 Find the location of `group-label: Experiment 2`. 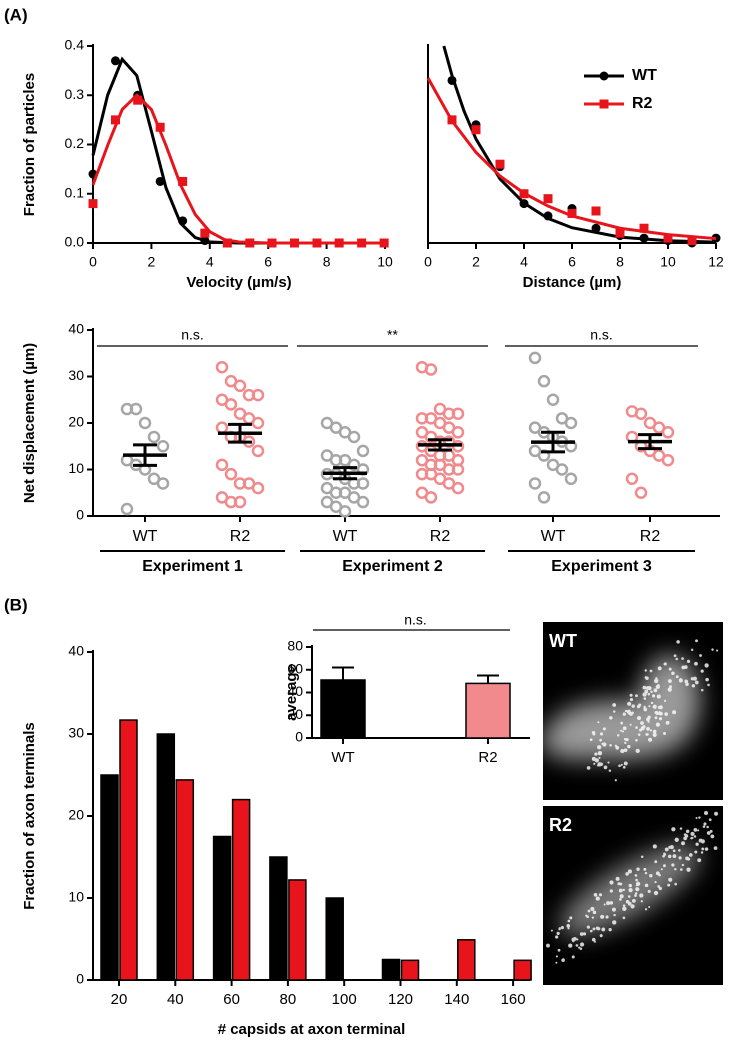

group-label: Experiment 2 is located at coordinates (392, 566).